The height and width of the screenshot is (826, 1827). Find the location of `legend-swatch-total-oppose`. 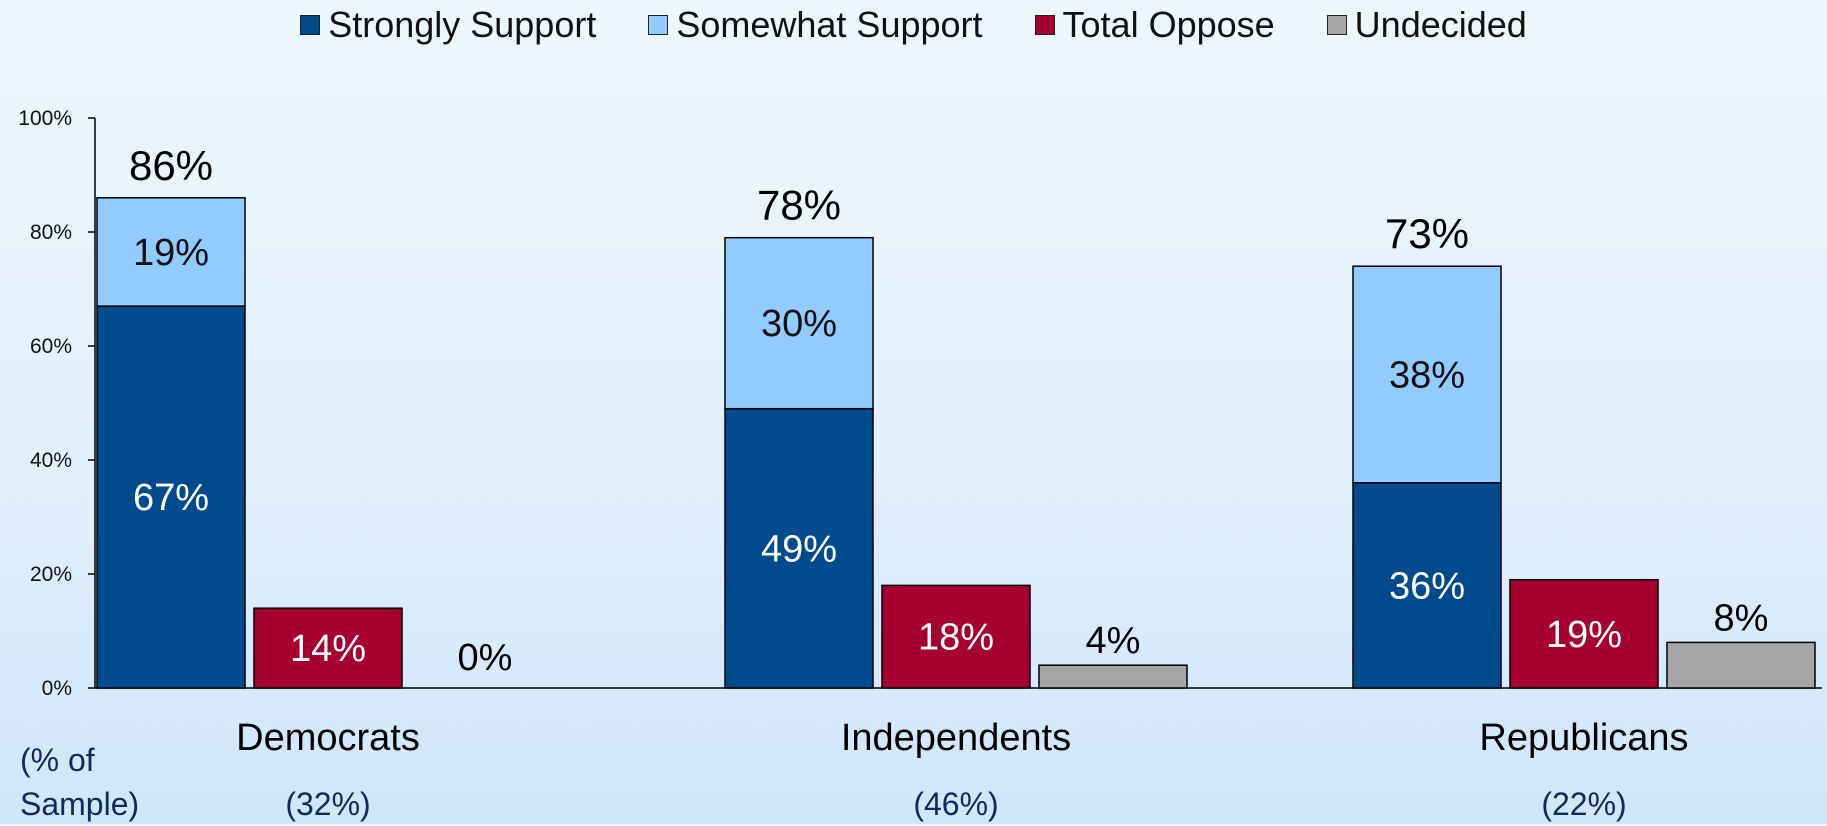

legend-swatch-total-oppose is located at coordinates (1044, 25).